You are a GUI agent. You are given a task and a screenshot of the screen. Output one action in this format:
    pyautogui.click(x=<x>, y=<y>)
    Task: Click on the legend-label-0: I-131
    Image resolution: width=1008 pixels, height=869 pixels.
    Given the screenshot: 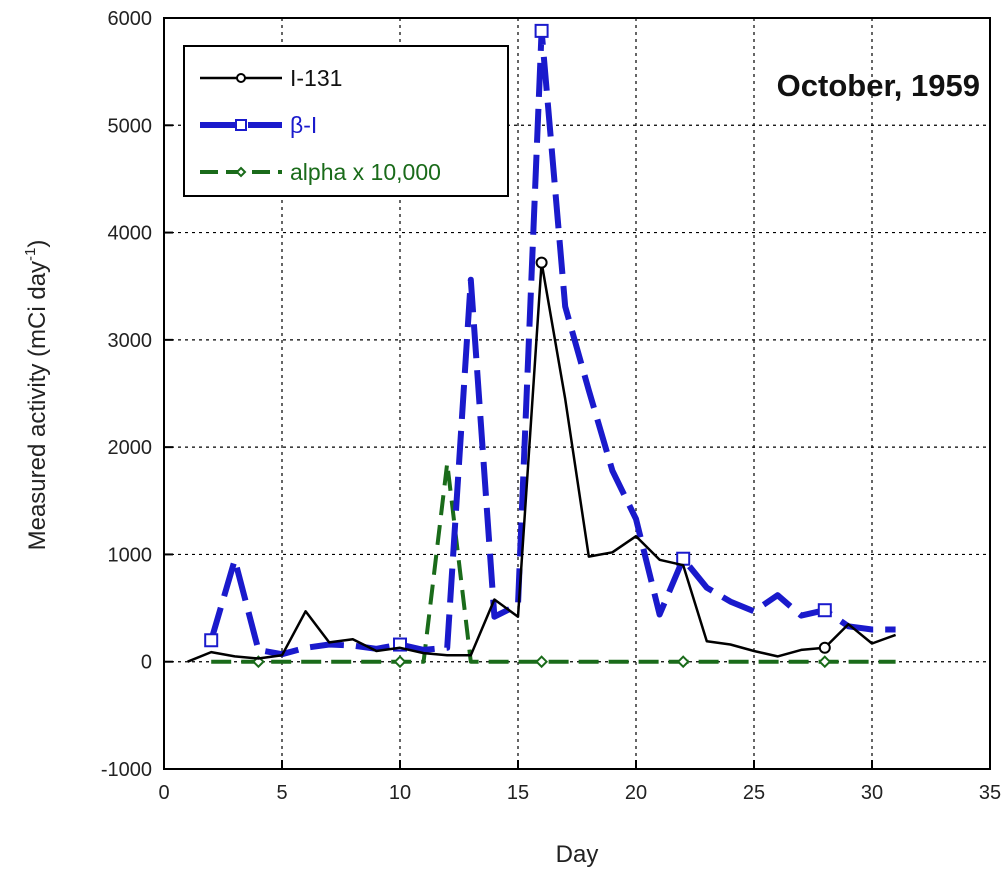 What is the action you would take?
    pyautogui.click(x=316, y=78)
    